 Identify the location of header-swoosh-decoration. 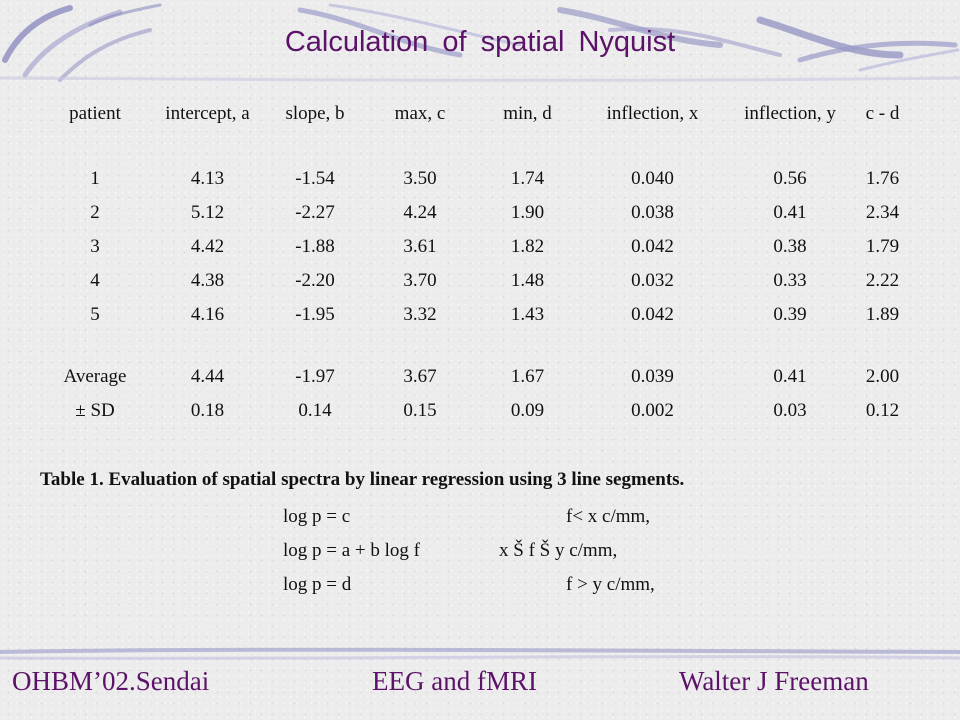
(480, 42).